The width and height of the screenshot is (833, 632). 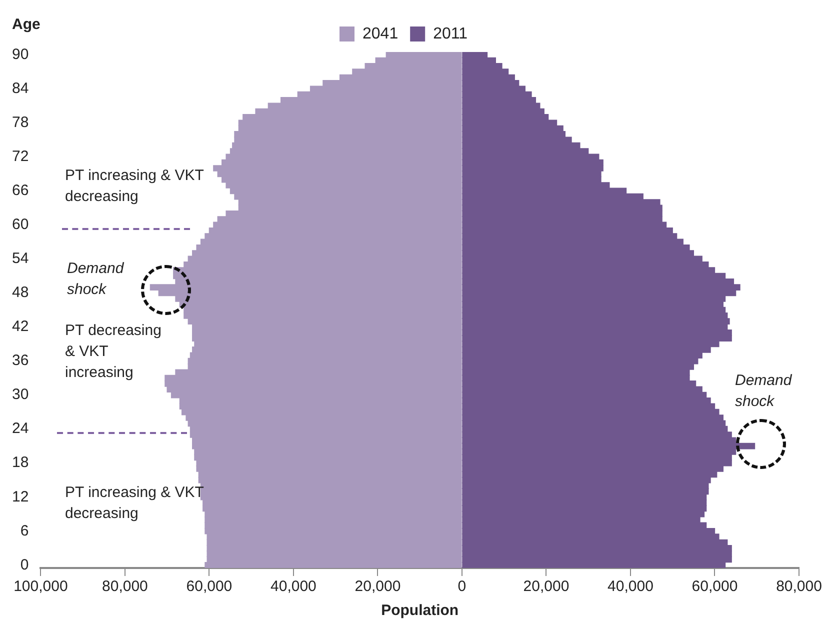 I want to click on y-tick-label: 72, so click(x=20, y=157).